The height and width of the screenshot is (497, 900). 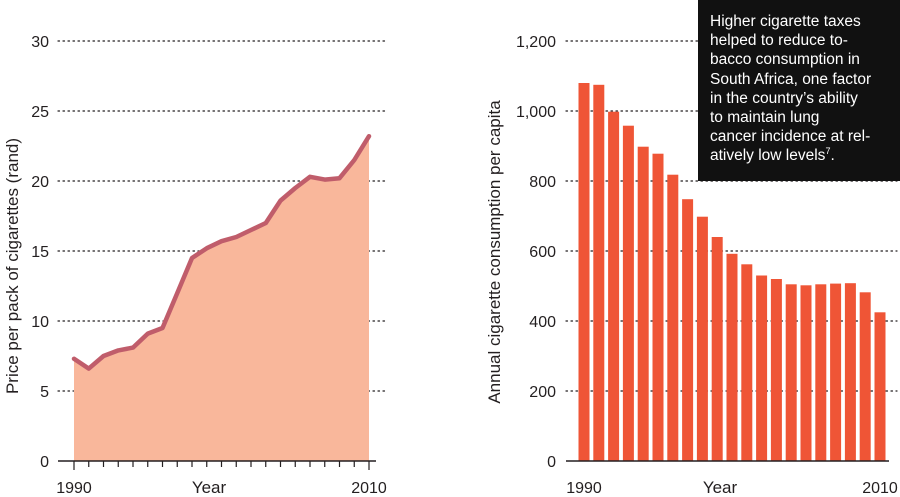 What do you see at coordinates (209, 487) in the screenshot?
I see `price-x-axis-title: Year` at bounding box center [209, 487].